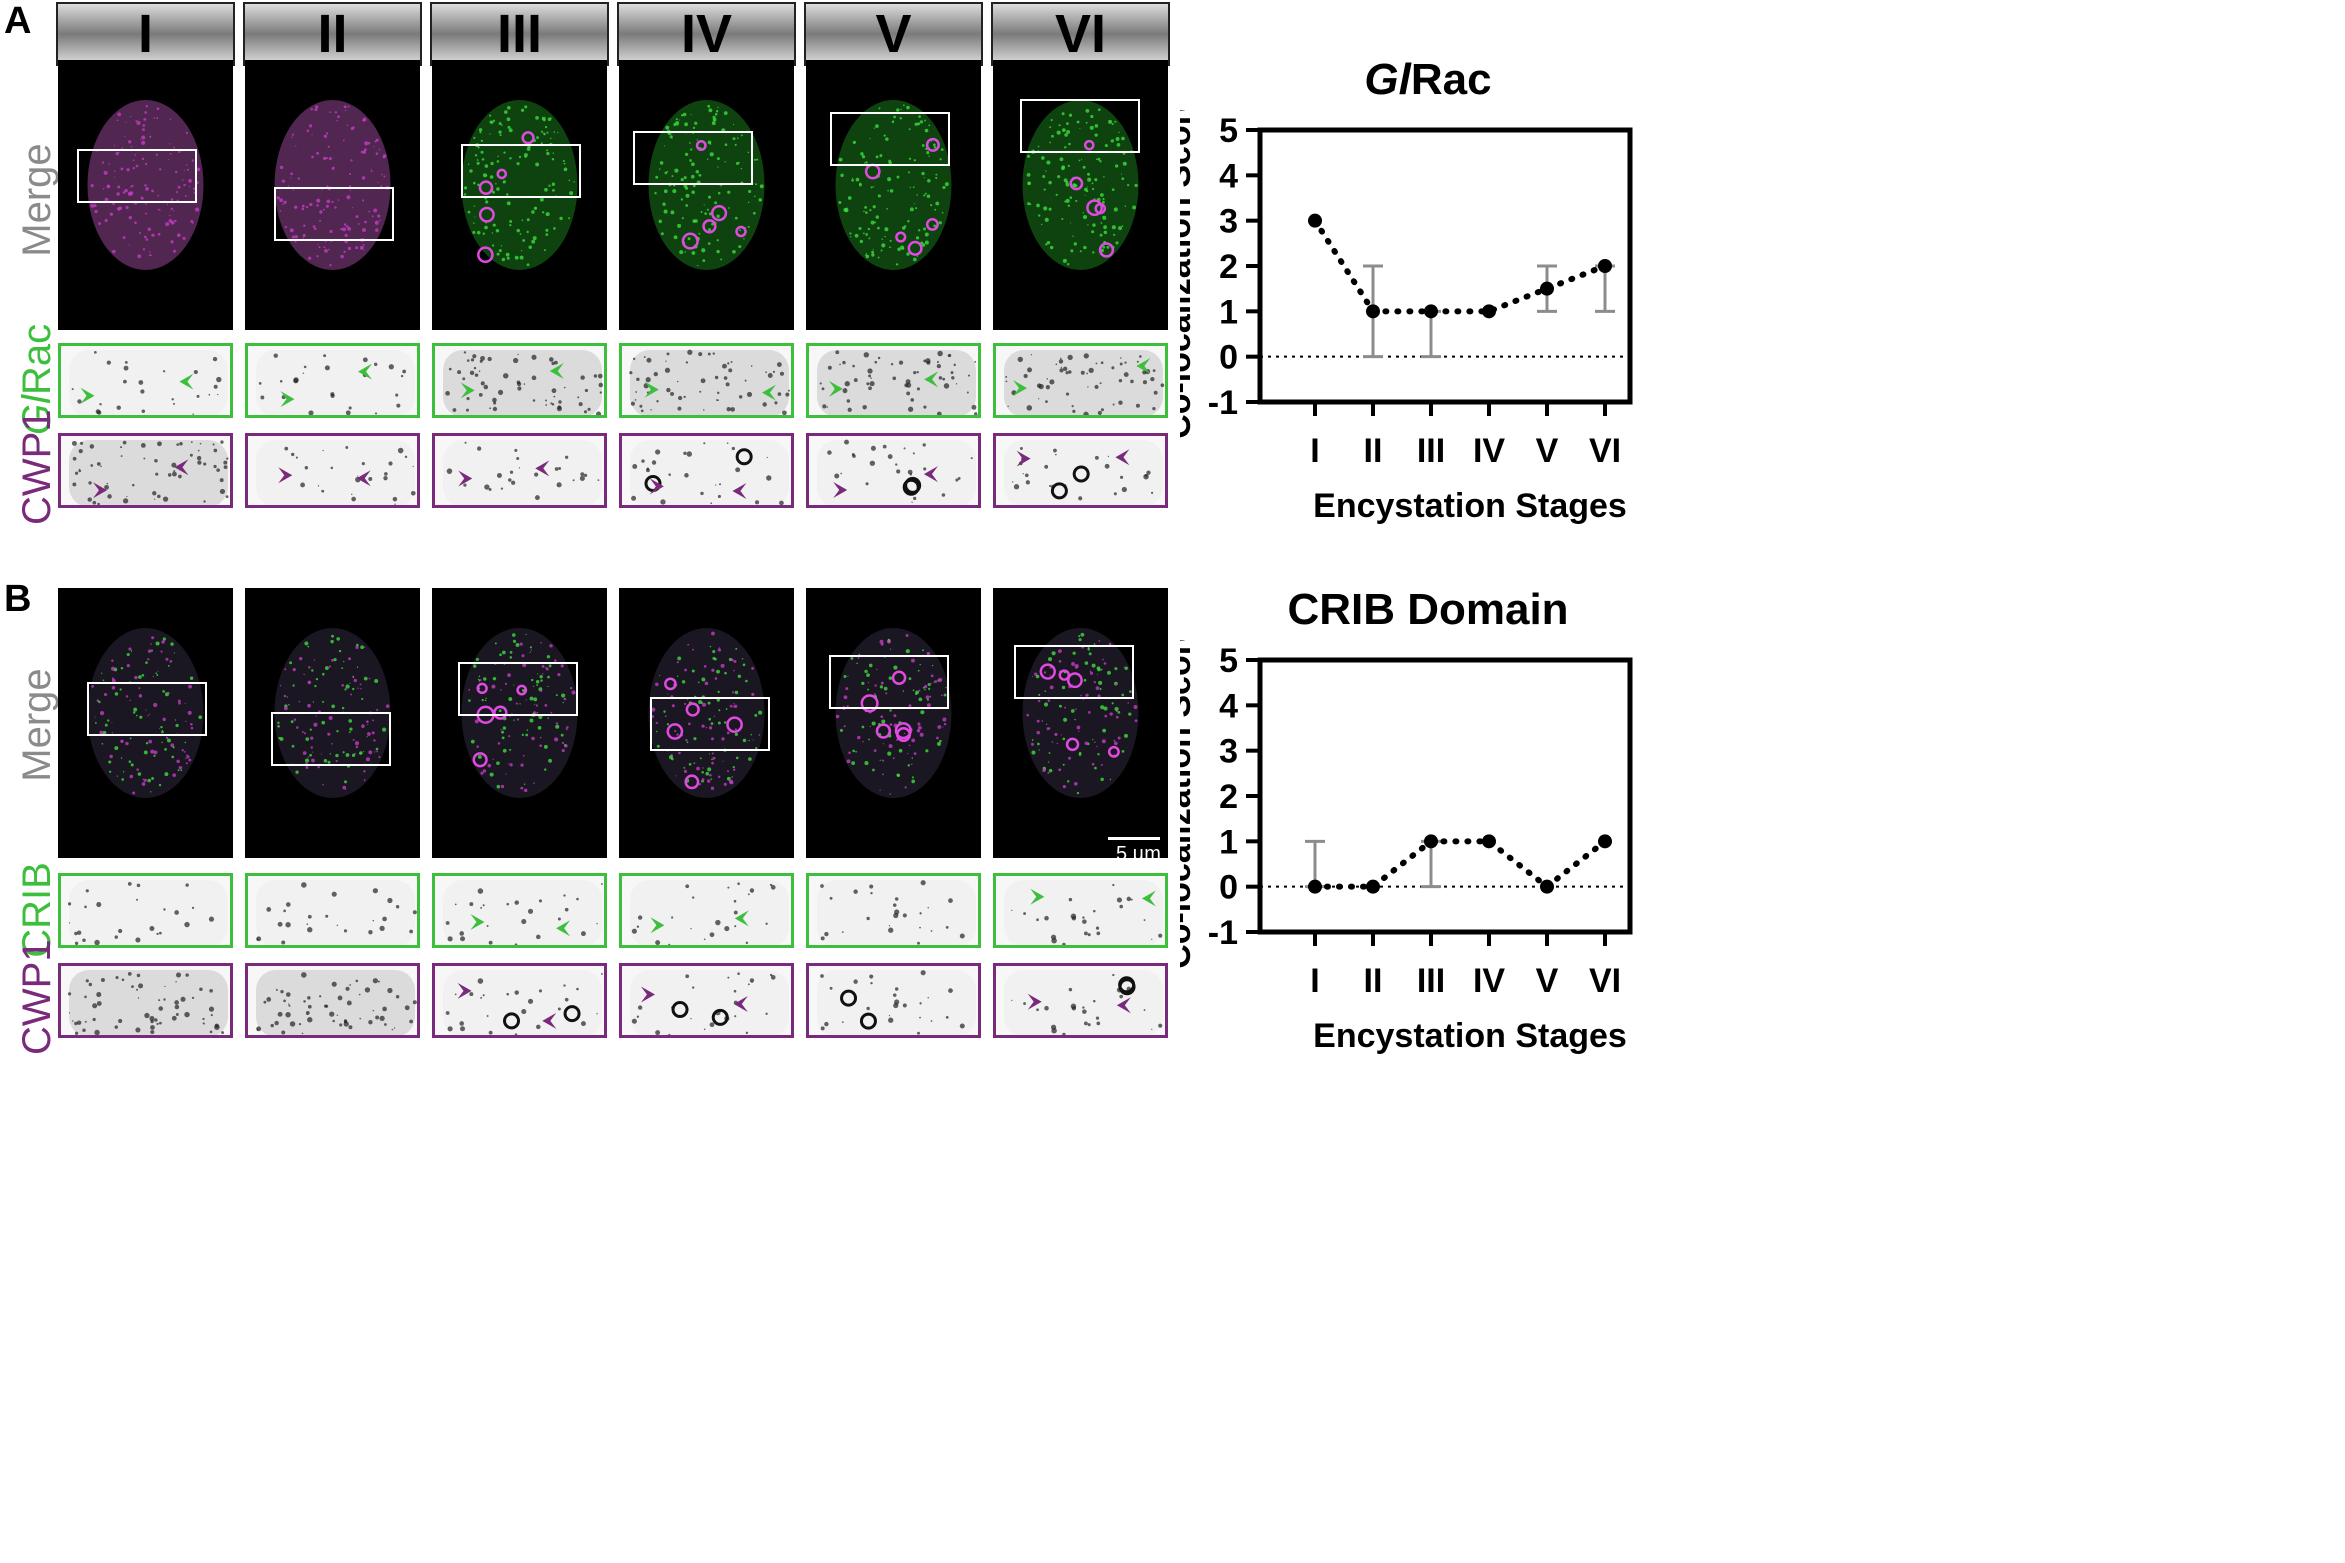 Image resolution: width=2345 pixels, height=1563 pixels. I want to click on zoom-b-crib-v, so click(893, 910).